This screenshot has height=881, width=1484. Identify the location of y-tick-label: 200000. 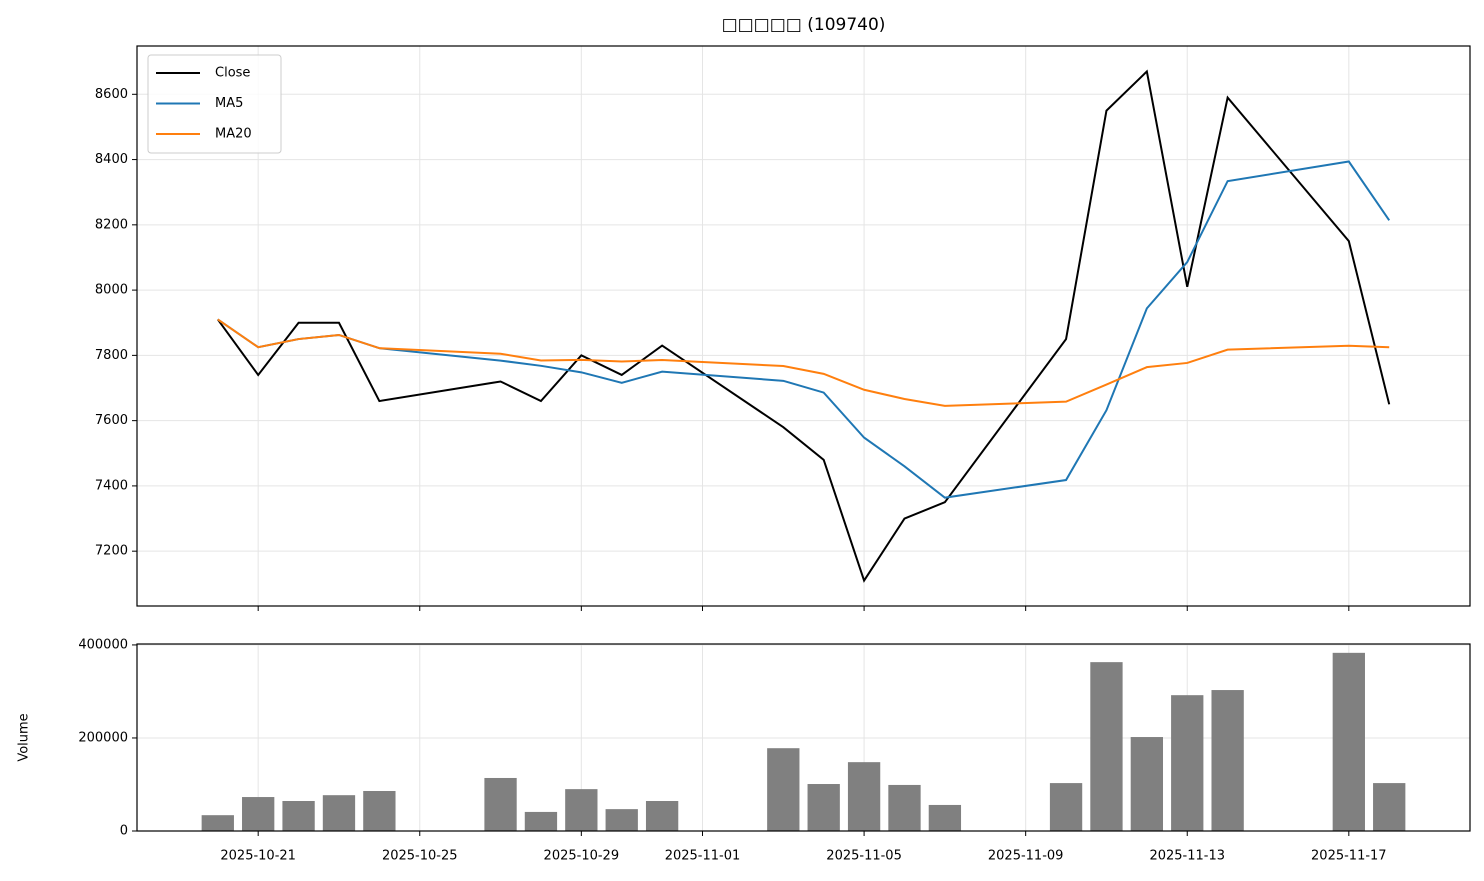
(103, 737).